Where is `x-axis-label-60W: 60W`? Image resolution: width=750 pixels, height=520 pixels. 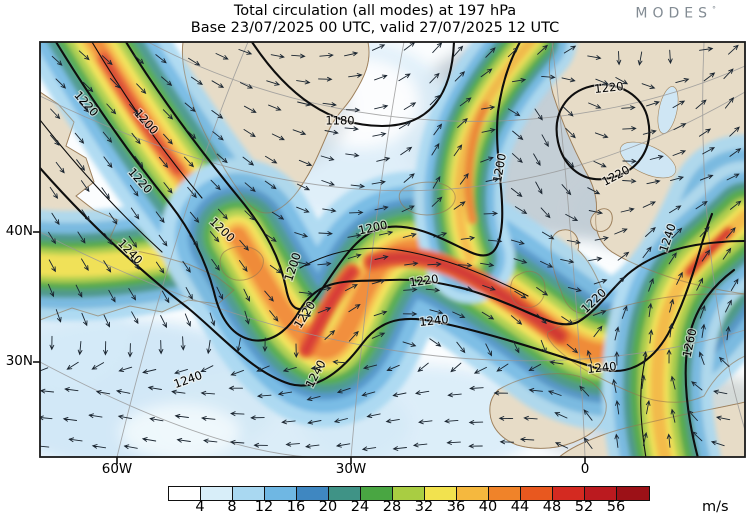
x-axis-label-60W: 60W is located at coordinates (117, 469).